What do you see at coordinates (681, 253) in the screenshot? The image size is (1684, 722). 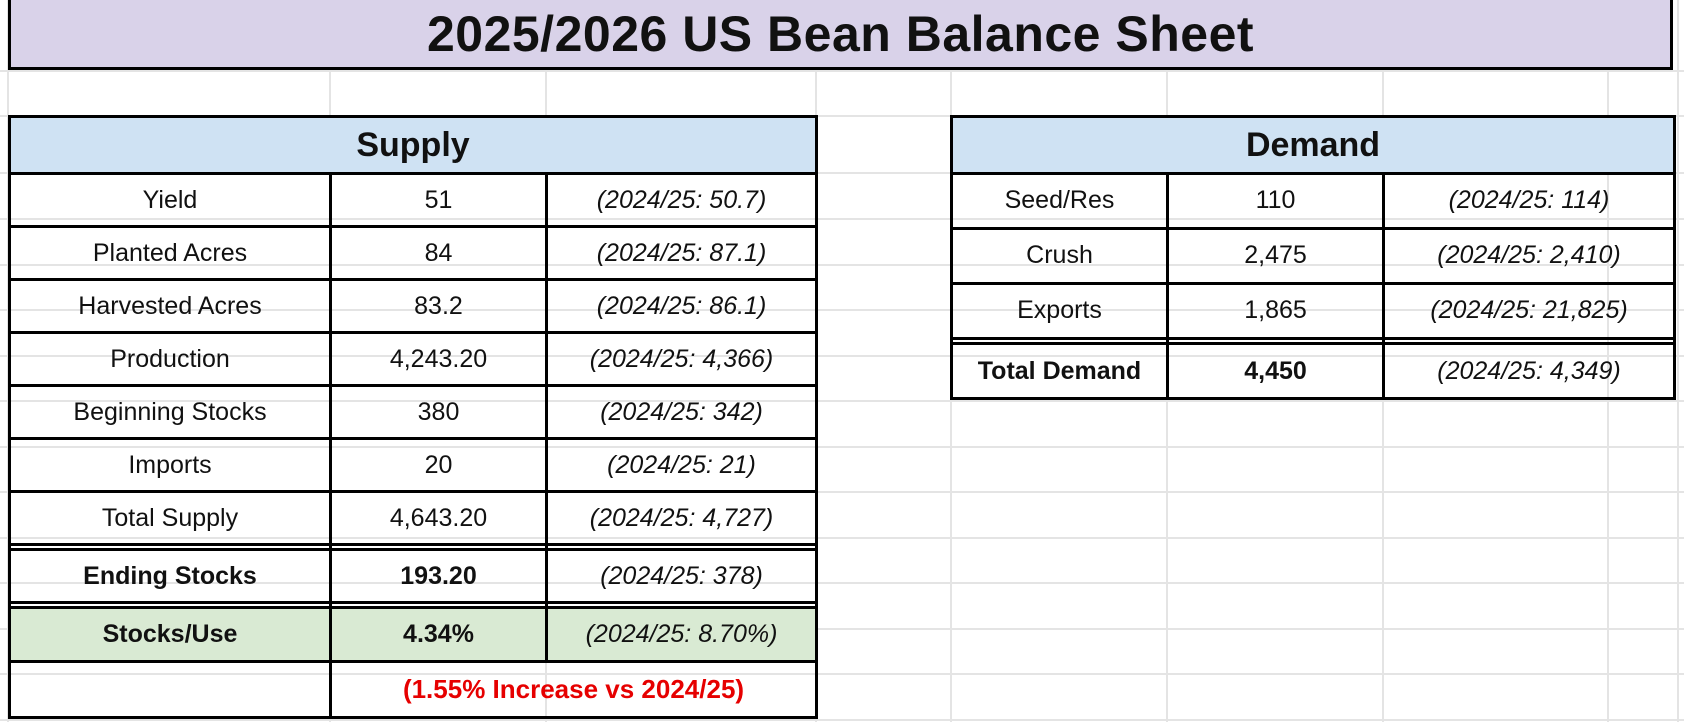 I see `prior-cell: (2024/25: 87.1)` at bounding box center [681, 253].